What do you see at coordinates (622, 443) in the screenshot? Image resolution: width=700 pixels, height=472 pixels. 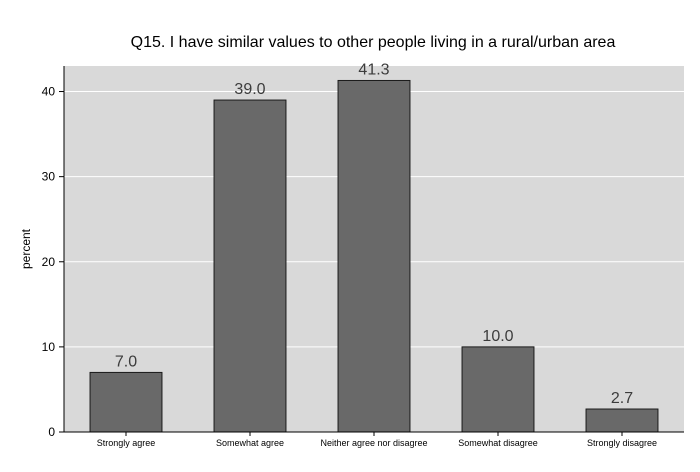 I see `x-tick-label: Strongly disagree` at bounding box center [622, 443].